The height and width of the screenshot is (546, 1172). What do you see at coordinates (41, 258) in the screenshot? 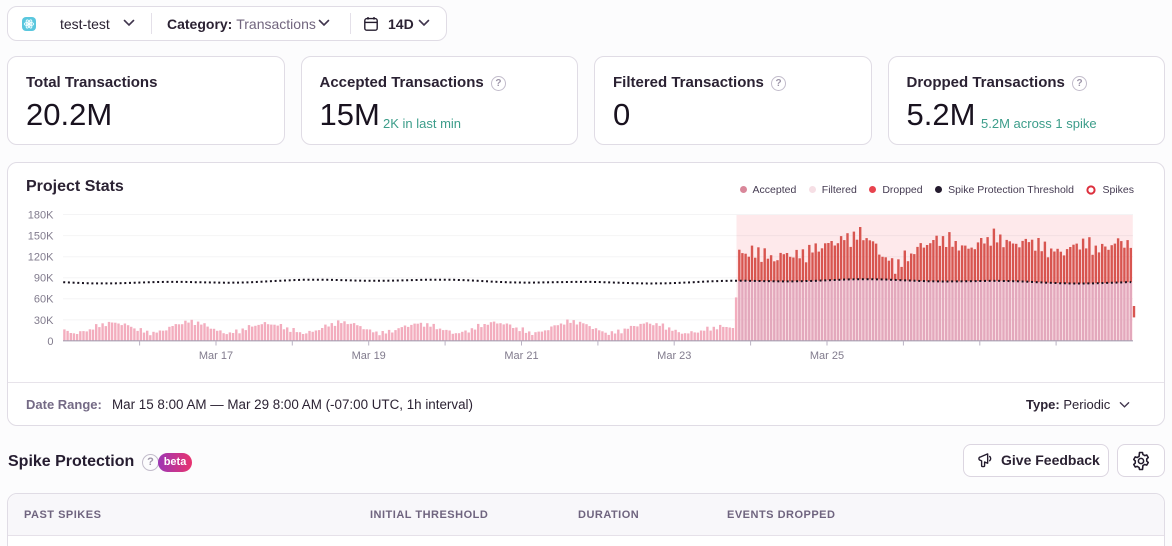
I see `svg-text: 120K` at bounding box center [41, 258].